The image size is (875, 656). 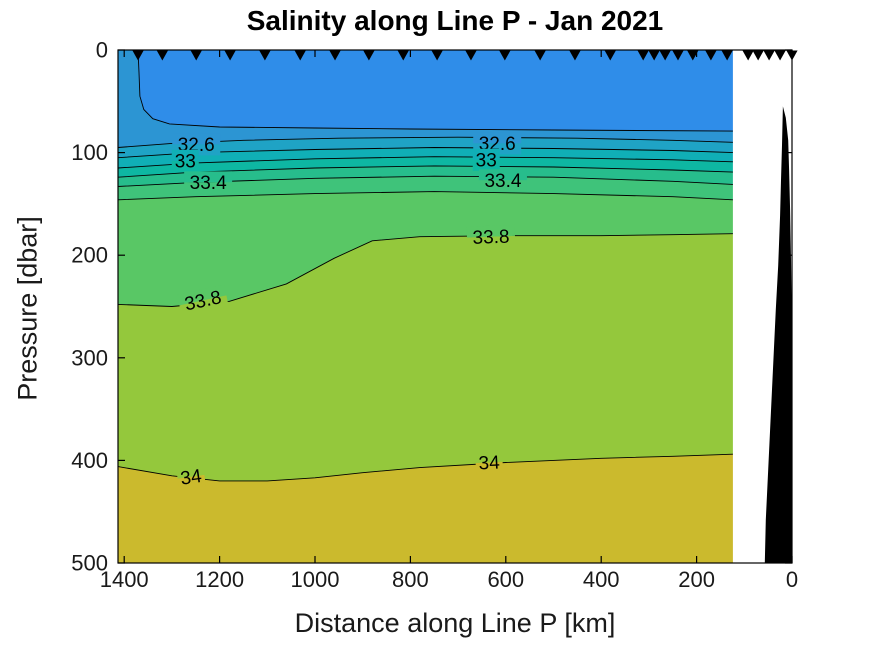 What do you see at coordinates (89, 152) in the screenshot?
I see `y-tick-label: 100` at bounding box center [89, 152].